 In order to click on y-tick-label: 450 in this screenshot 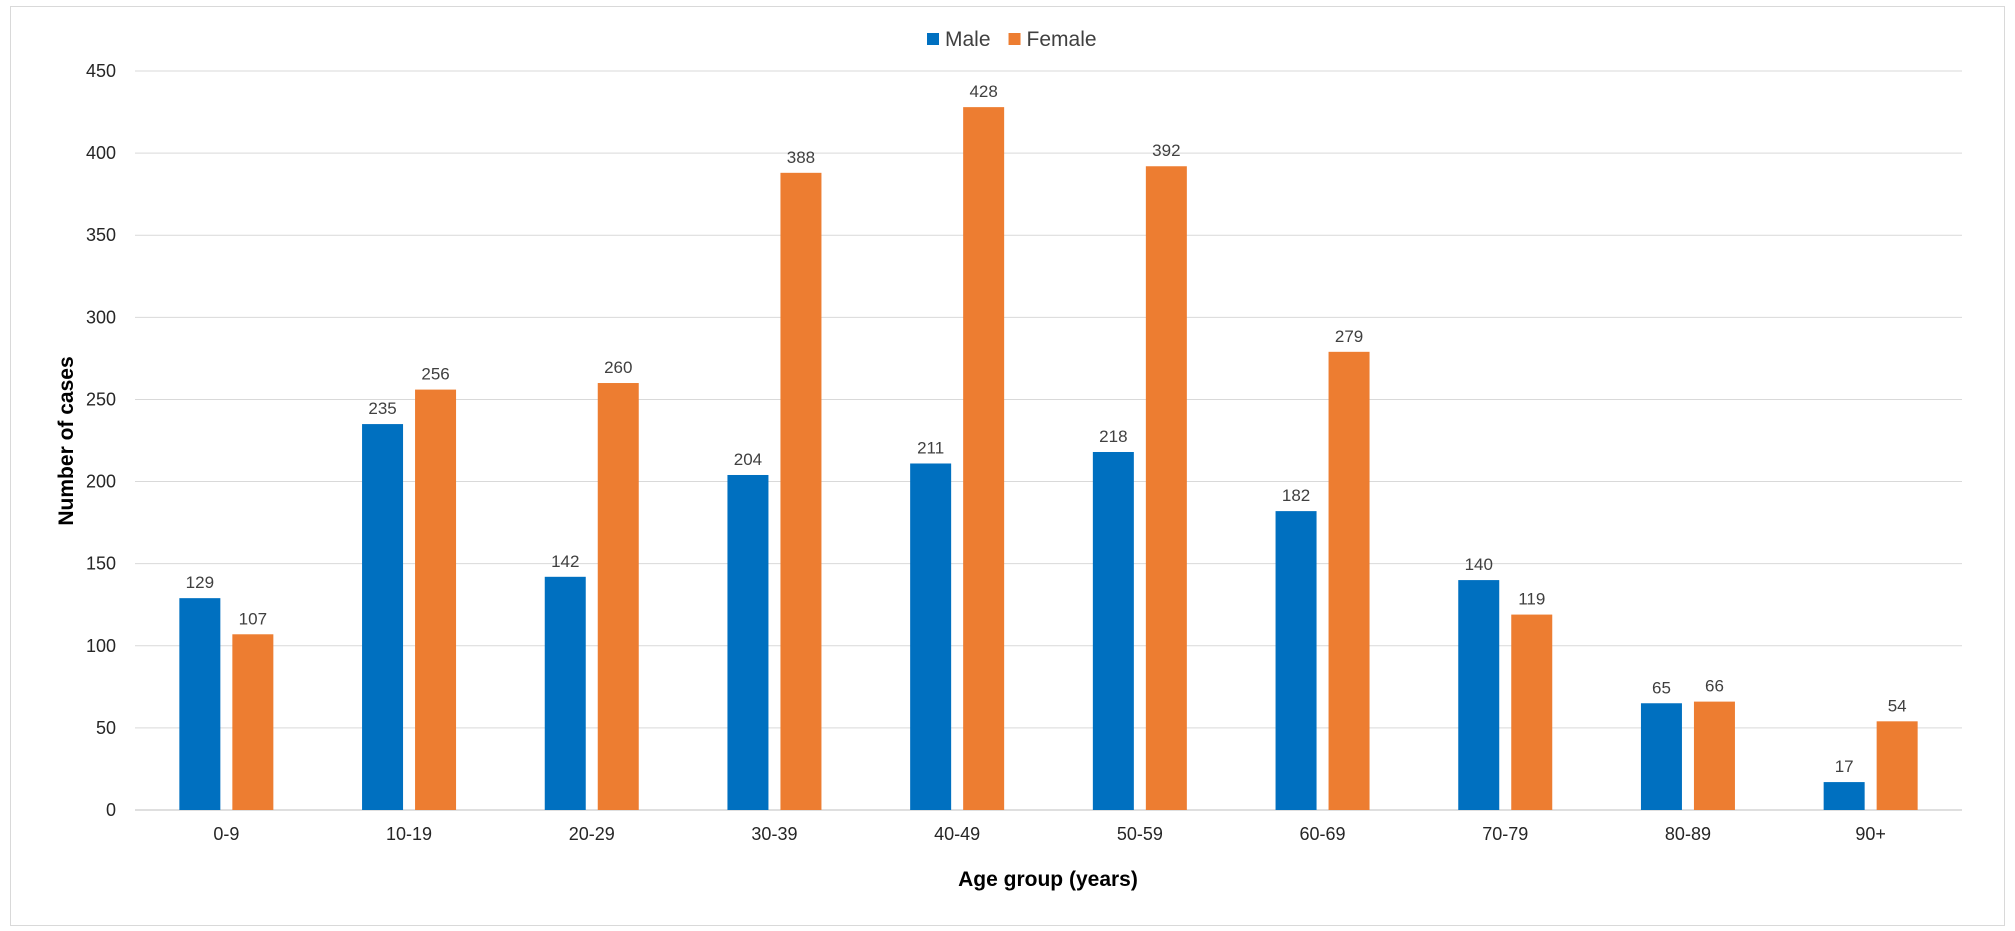, I will do `click(101, 71)`.